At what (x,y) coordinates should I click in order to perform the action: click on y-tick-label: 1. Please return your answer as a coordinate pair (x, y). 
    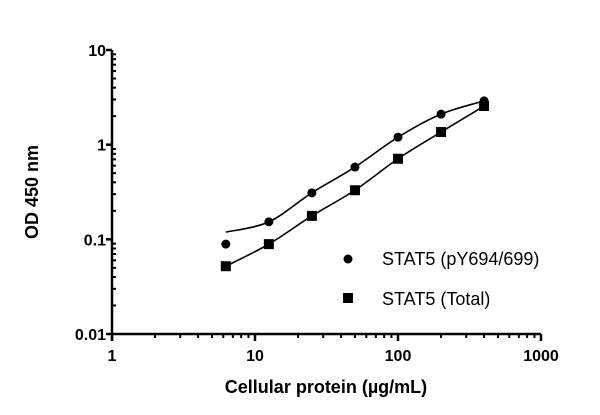
    Looking at the image, I should click on (101, 146).